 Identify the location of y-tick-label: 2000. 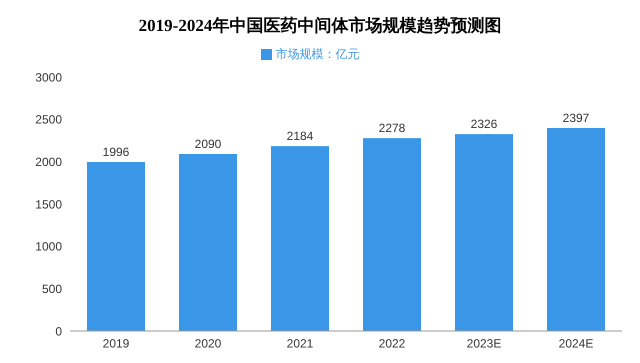
(48, 161).